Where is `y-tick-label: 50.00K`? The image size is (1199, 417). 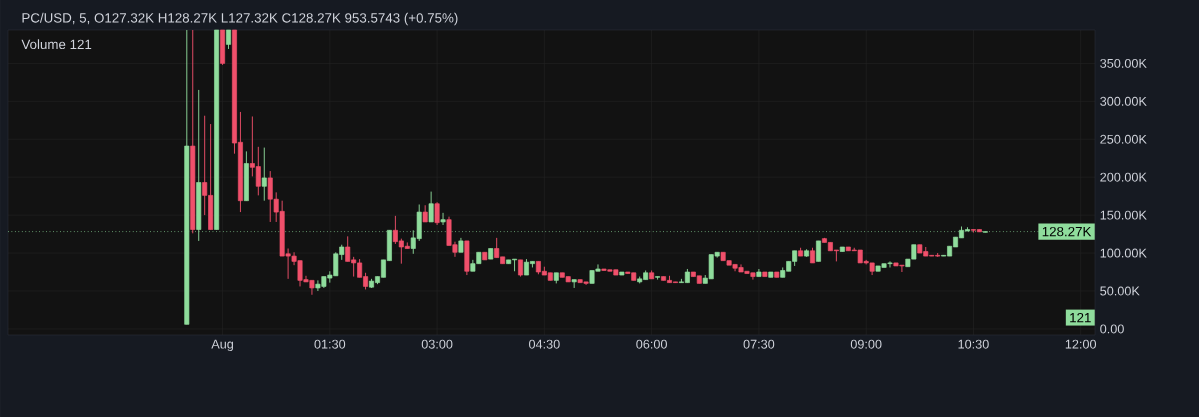
y-tick-label: 50.00K is located at coordinates (1120, 291).